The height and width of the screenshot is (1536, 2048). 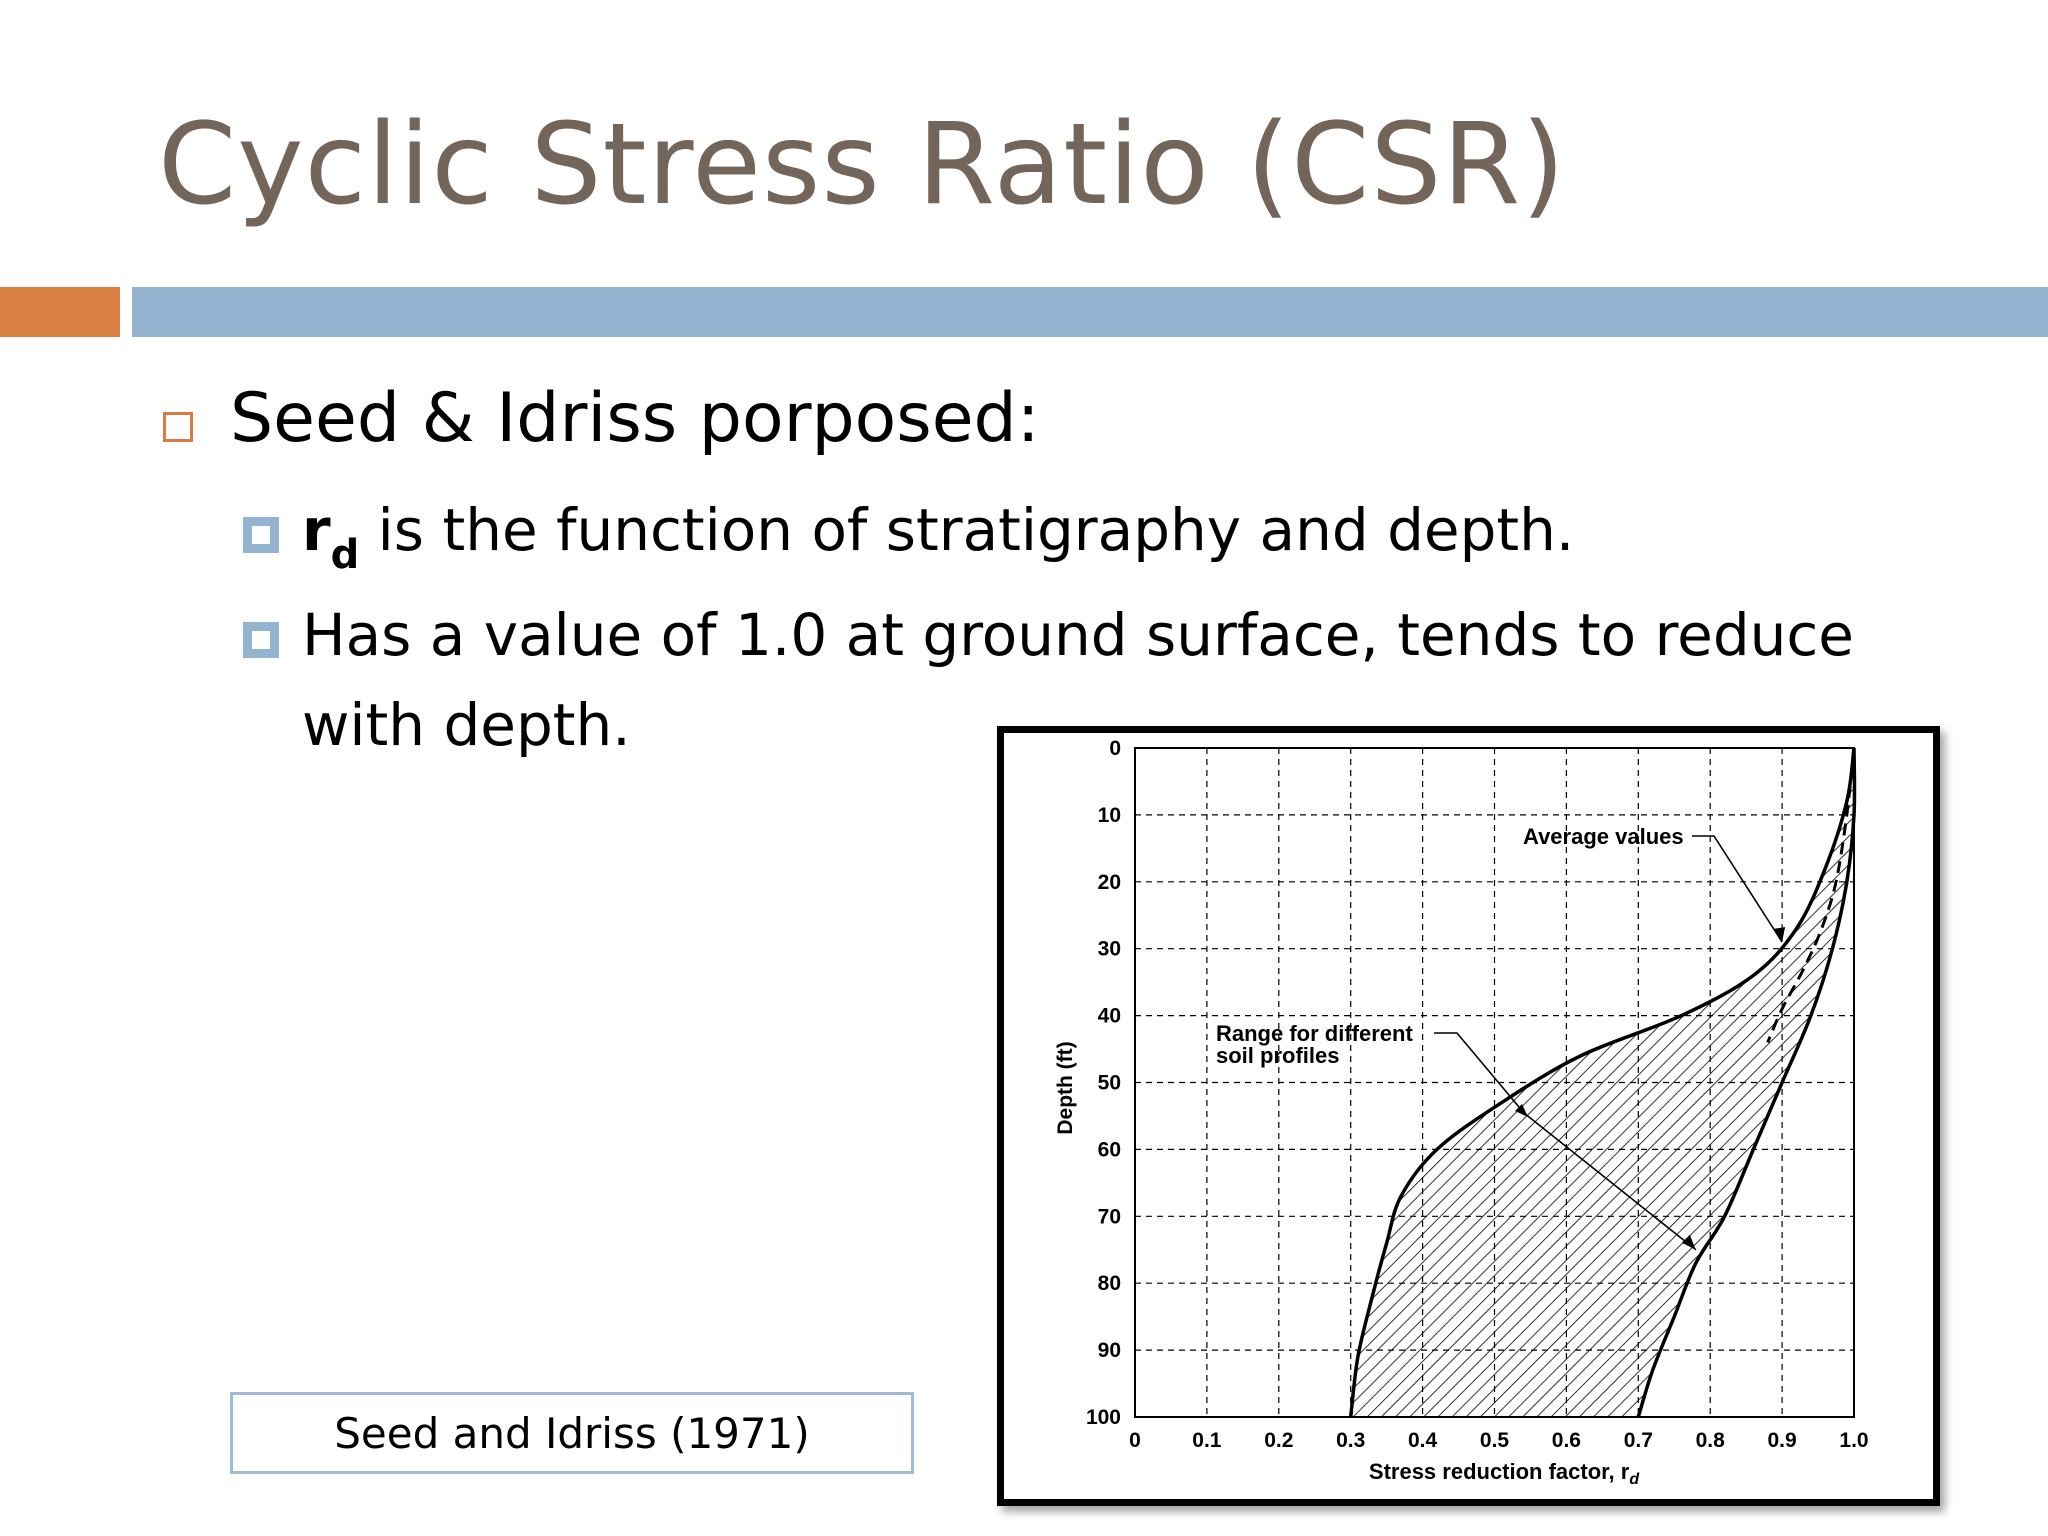 I want to click on leader-average-values, so click(x=1737, y=889).